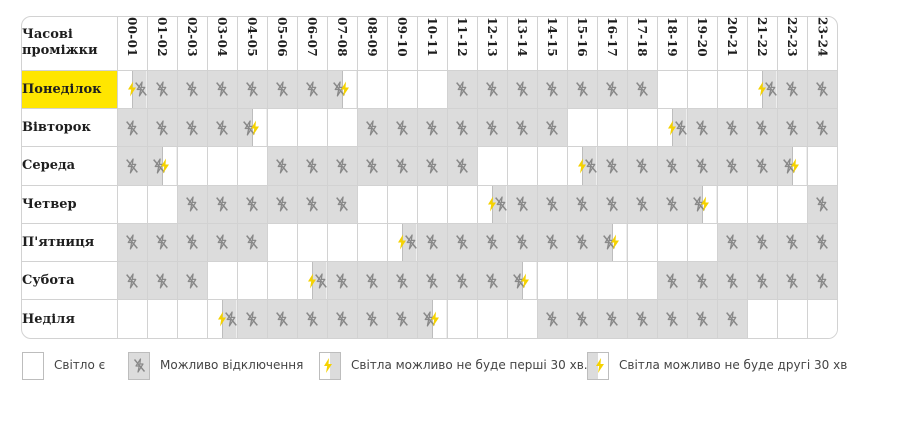 This screenshot has height=436, width=900. Describe the element at coordinates (252, 37) in the screenshot. I see `hour-label: 04-05` at that location.